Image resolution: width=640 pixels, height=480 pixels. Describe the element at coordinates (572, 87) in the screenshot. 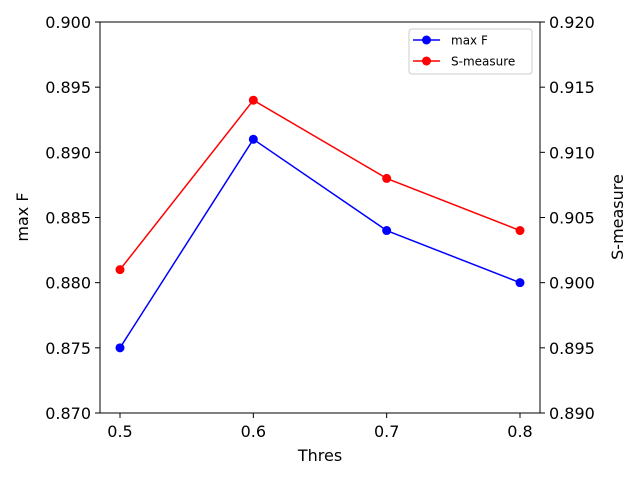

I see `right-y-tick-label: 0.915` at that location.